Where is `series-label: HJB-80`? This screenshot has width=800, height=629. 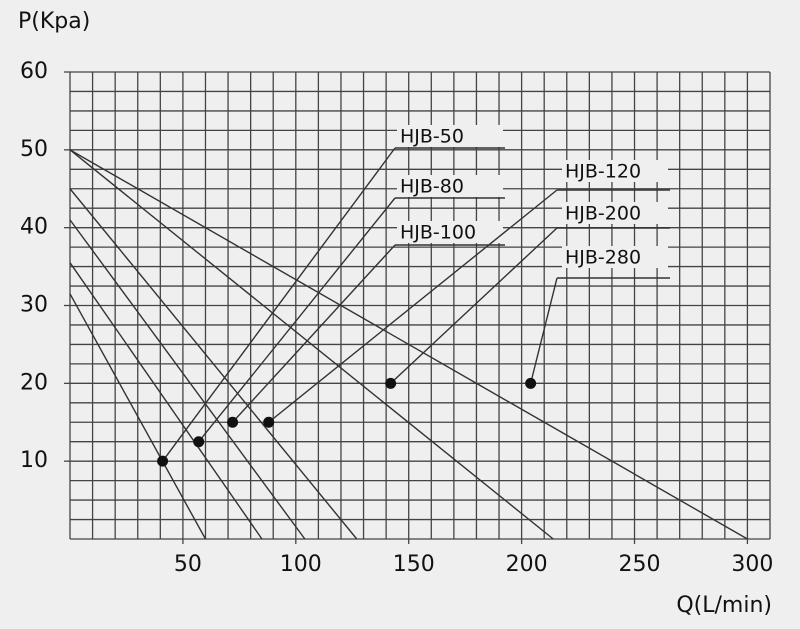
series-label: HJB-80 is located at coordinates (432, 187).